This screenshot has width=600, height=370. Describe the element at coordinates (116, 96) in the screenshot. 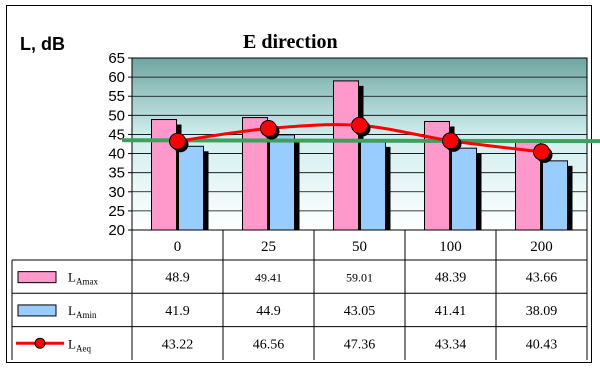

I see `y-tick-label: 55` at that location.